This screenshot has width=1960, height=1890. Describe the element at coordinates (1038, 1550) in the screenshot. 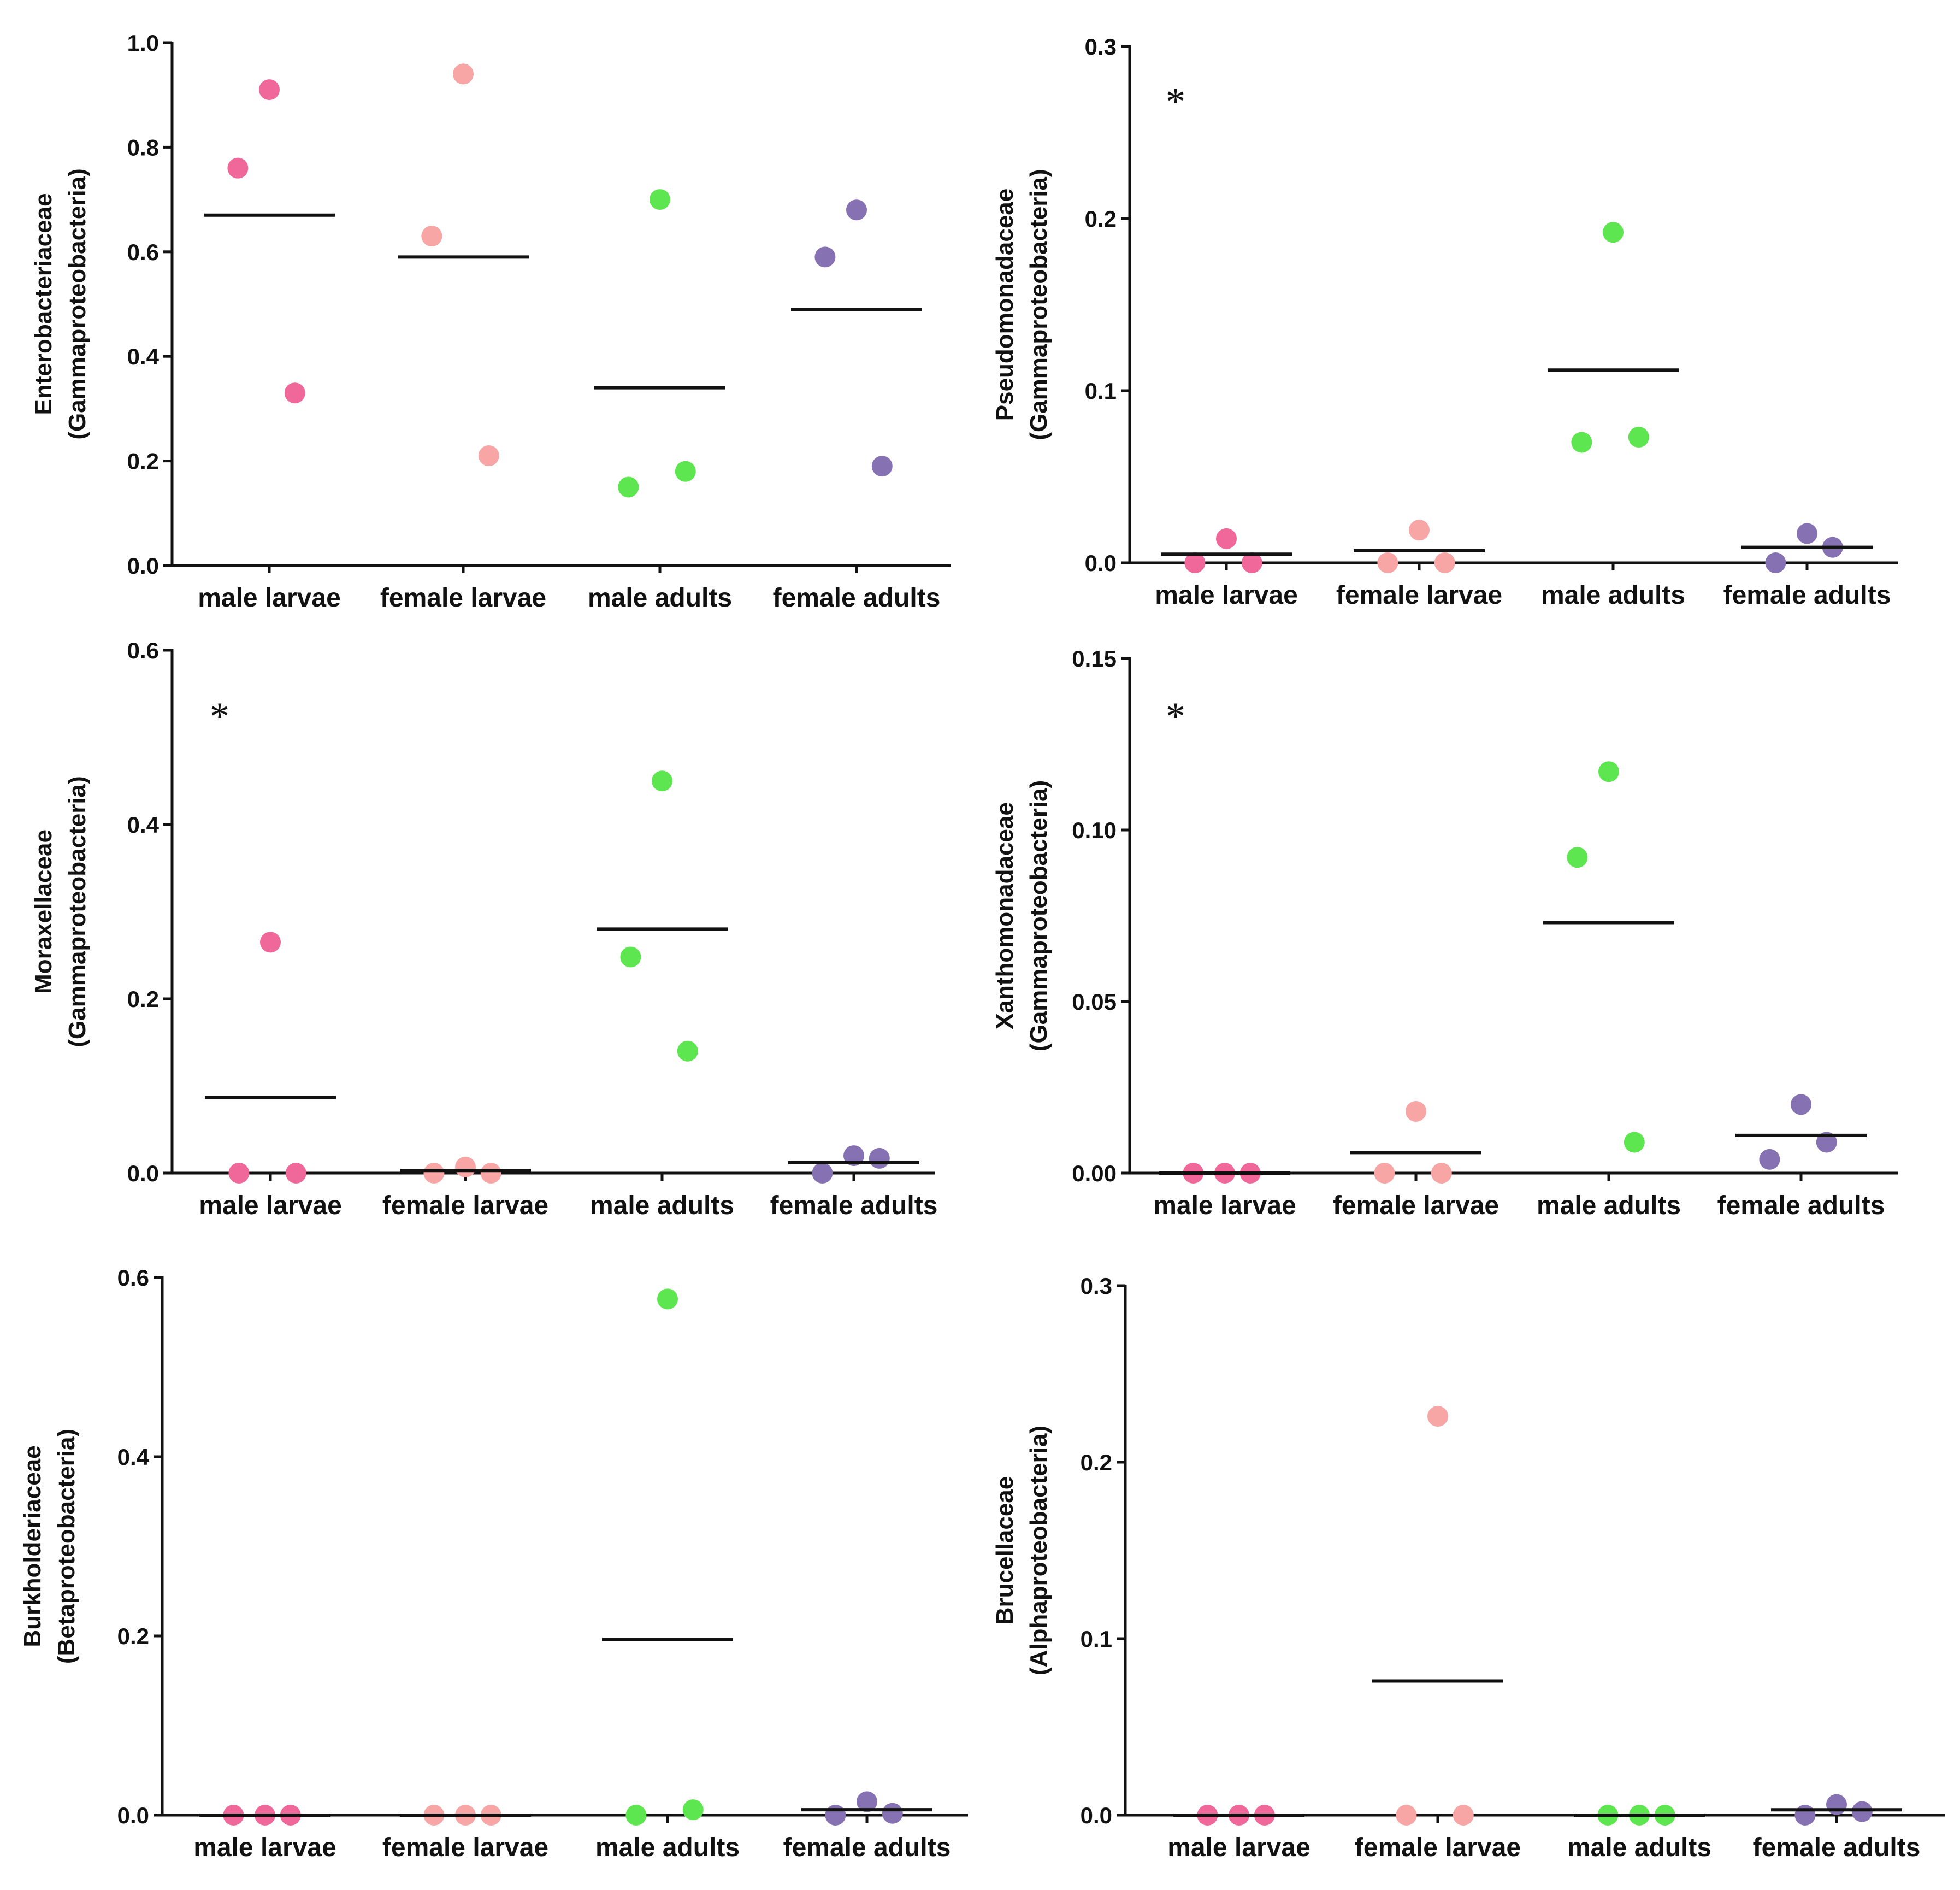

I see `y-axis-sublabel: (Alphaproteobacteria)` at that location.